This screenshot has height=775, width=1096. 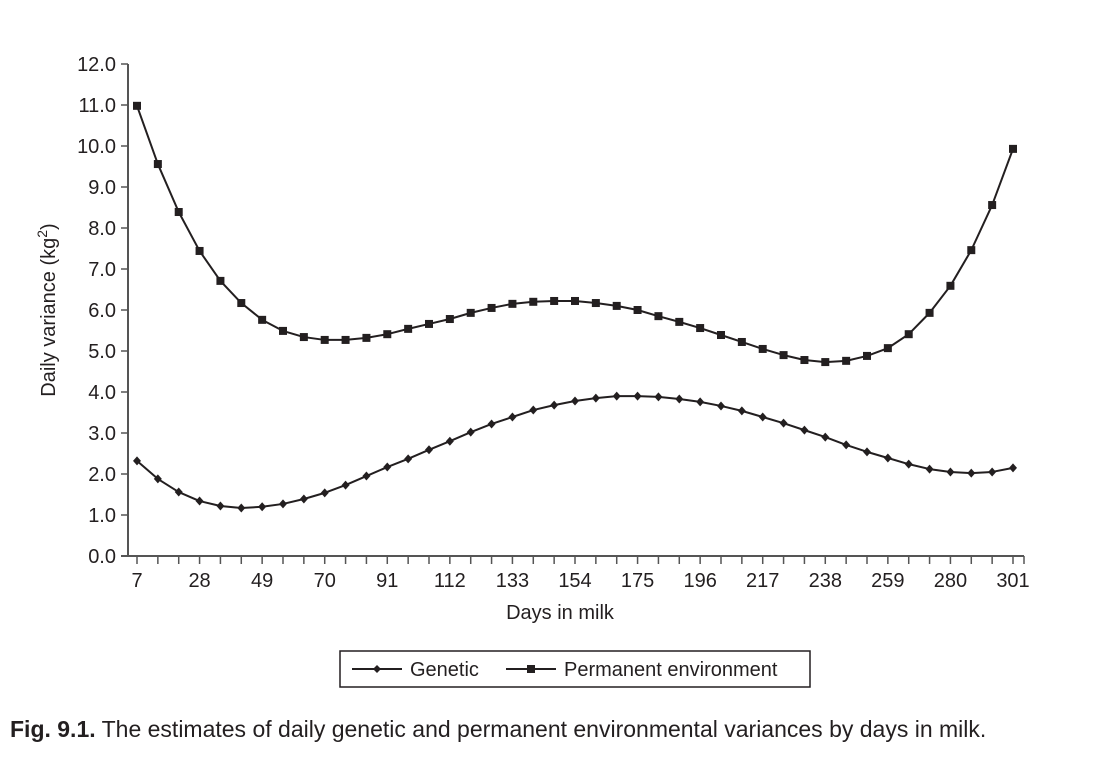 What do you see at coordinates (825, 581) in the screenshot?
I see `x-tick-label: 238` at bounding box center [825, 581].